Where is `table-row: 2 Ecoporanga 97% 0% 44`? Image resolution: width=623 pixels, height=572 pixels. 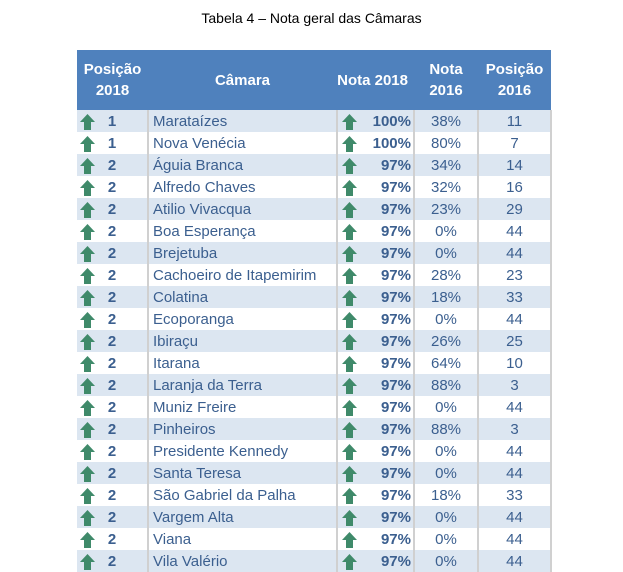 table-row: 2 Ecoporanga 97% 0% 44 is located at coordinates (314, 319).